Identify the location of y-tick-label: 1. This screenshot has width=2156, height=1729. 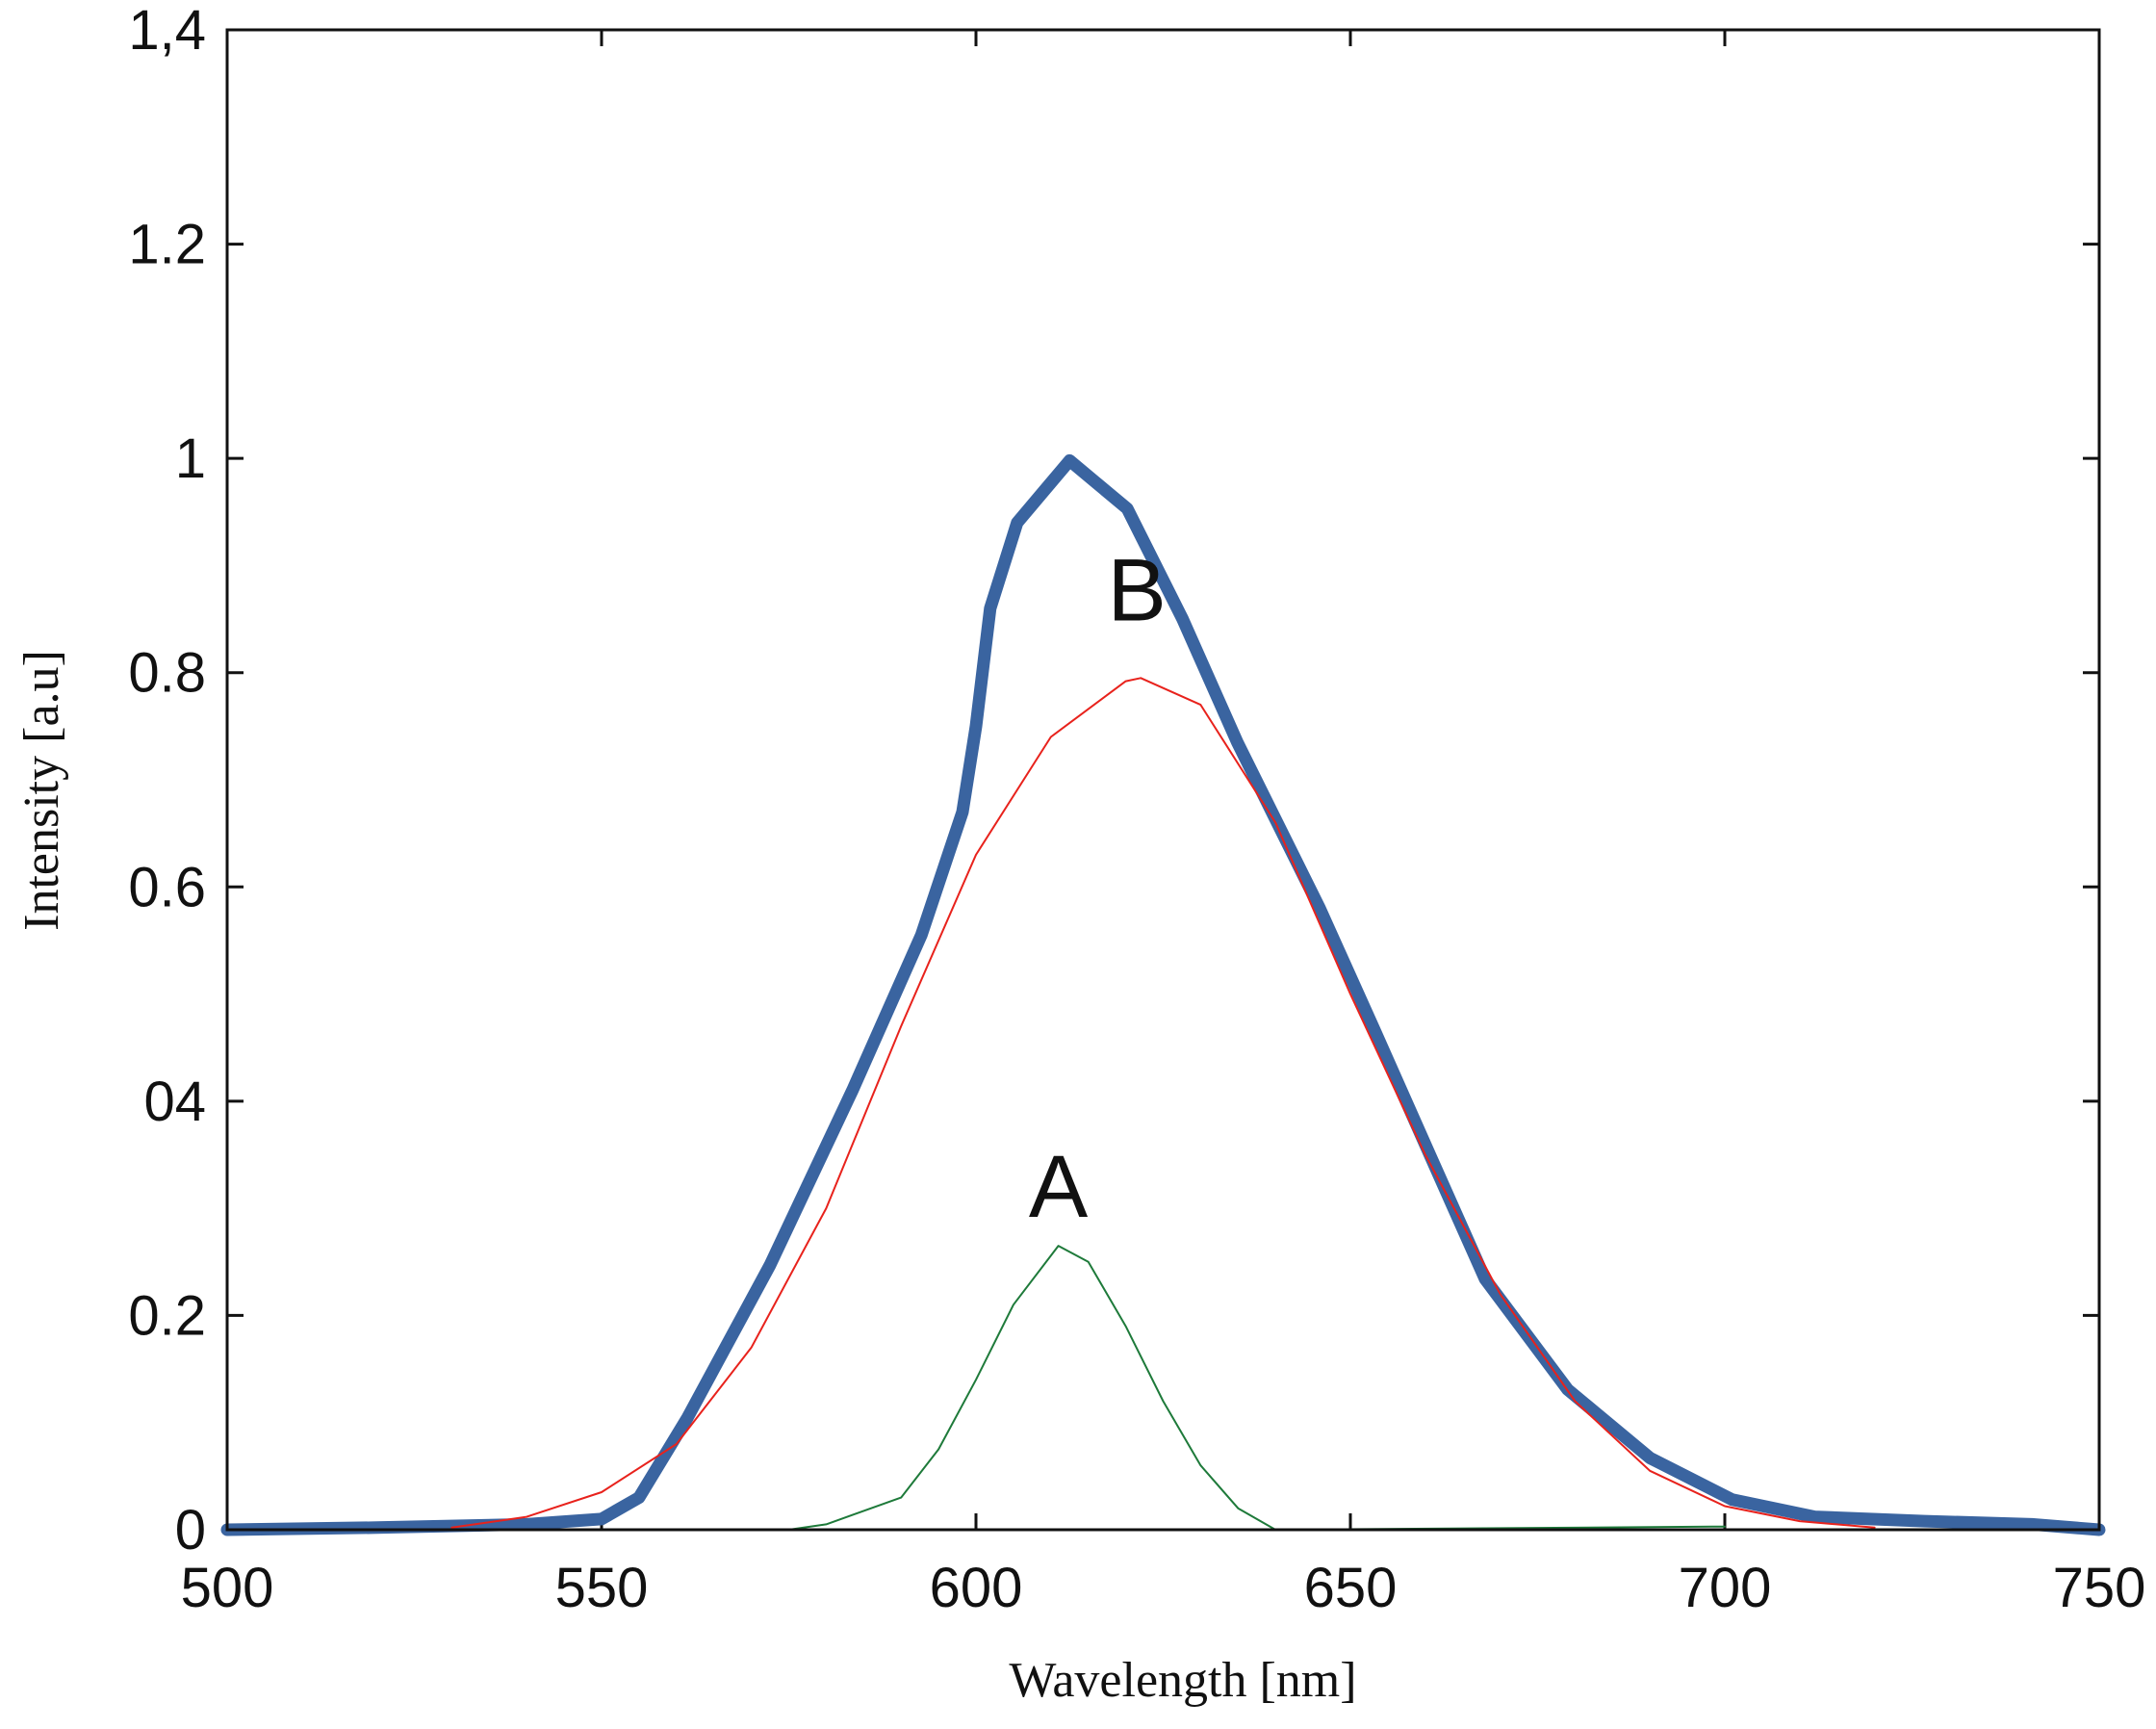
(190, 459).